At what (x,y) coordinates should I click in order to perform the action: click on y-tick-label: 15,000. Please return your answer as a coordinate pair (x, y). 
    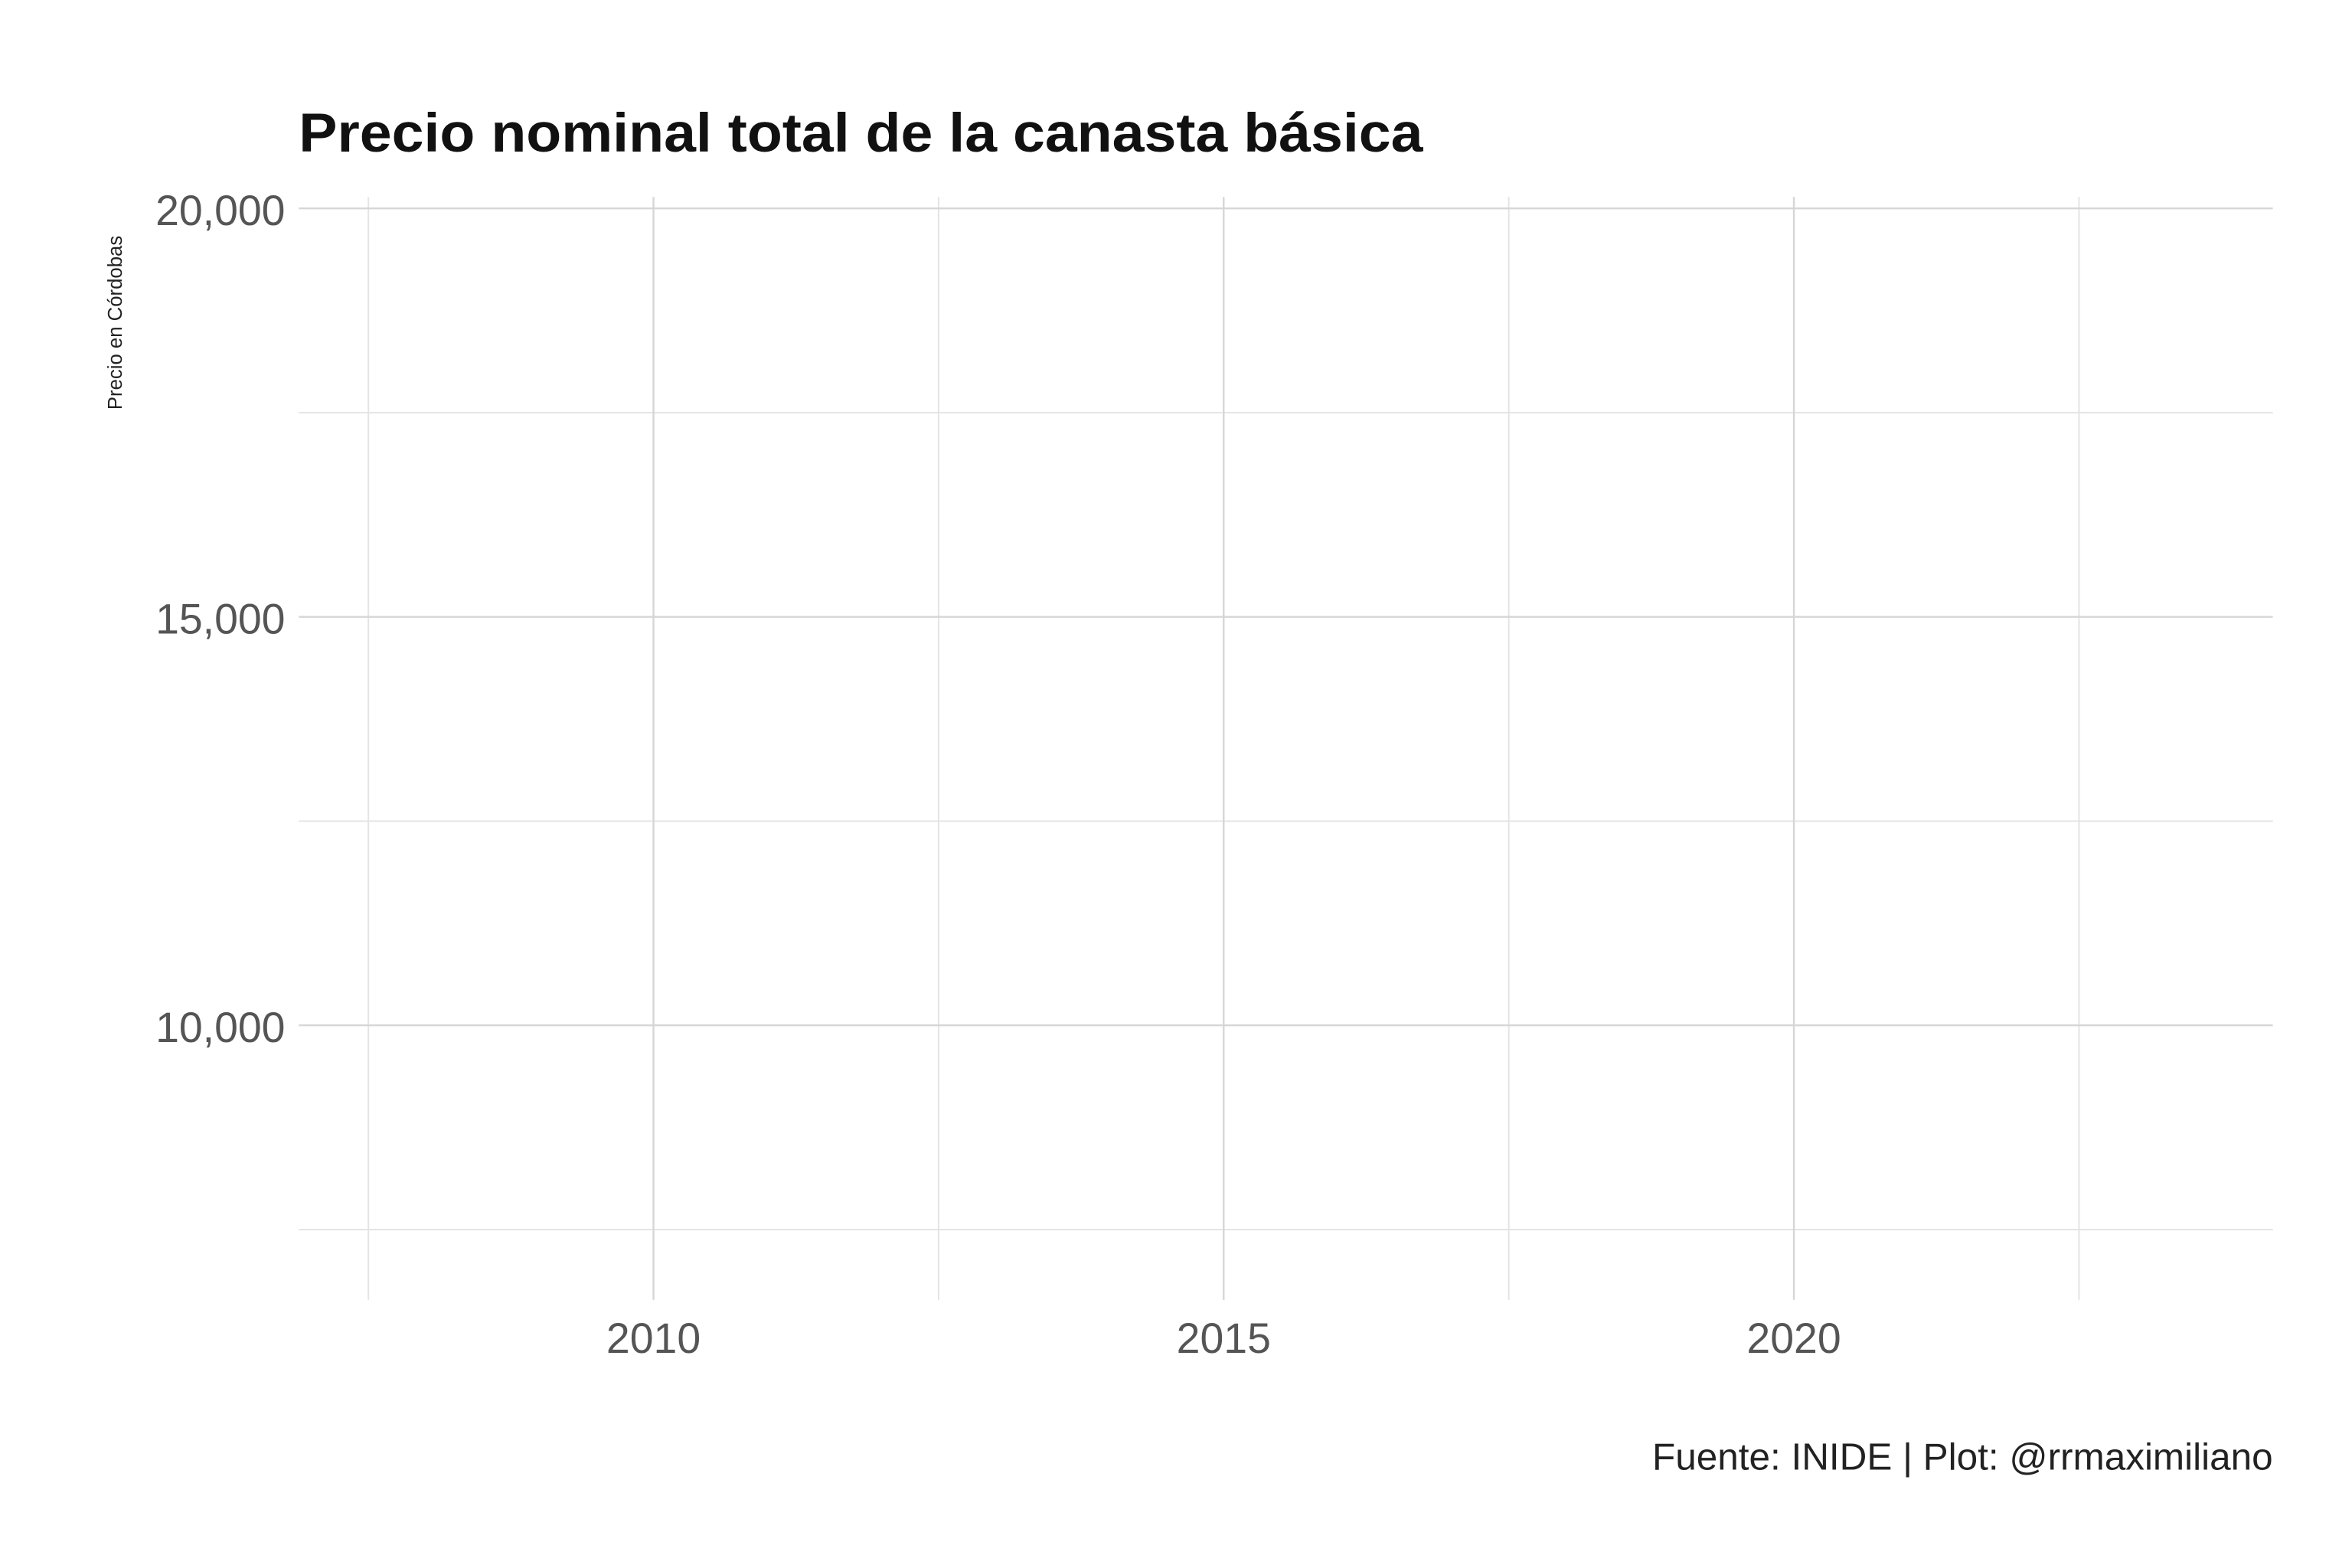
    Looking at the image, I should click on (220, 618).